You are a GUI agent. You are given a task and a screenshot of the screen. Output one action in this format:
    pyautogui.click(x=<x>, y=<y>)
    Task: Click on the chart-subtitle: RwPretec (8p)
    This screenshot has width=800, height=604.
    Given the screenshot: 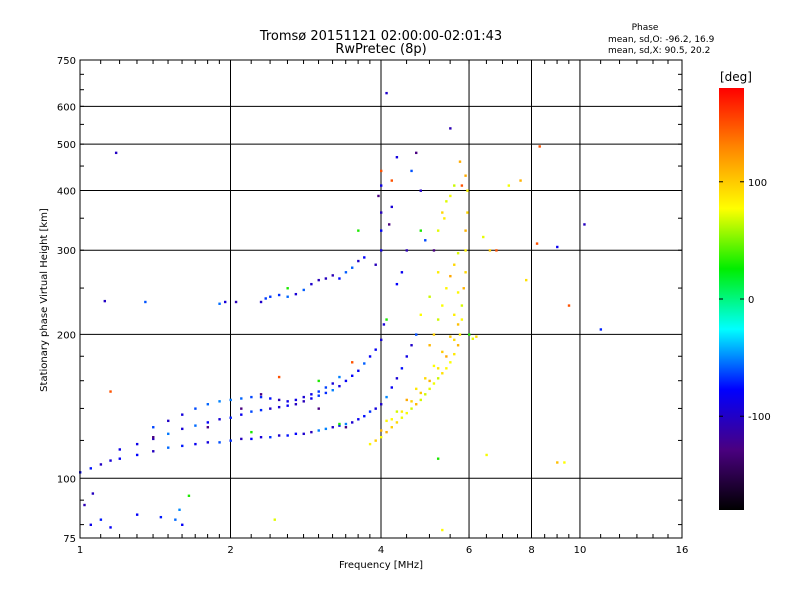 What is the action you would take?
    pyautogui.click(x=380, y=49)
    